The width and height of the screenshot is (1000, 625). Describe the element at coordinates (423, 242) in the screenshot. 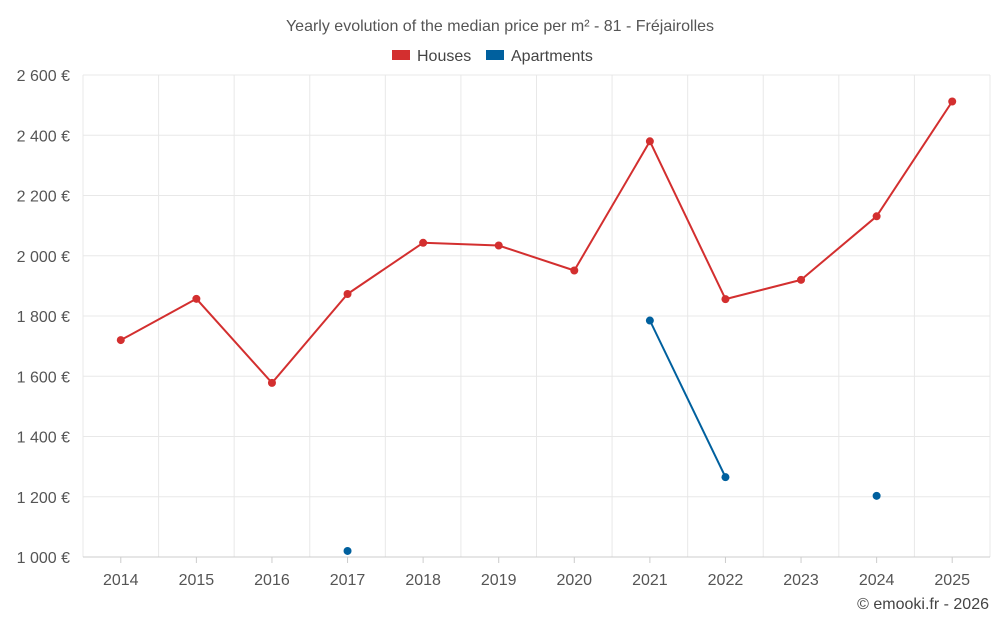

I see `point-houses-2018` at that location.